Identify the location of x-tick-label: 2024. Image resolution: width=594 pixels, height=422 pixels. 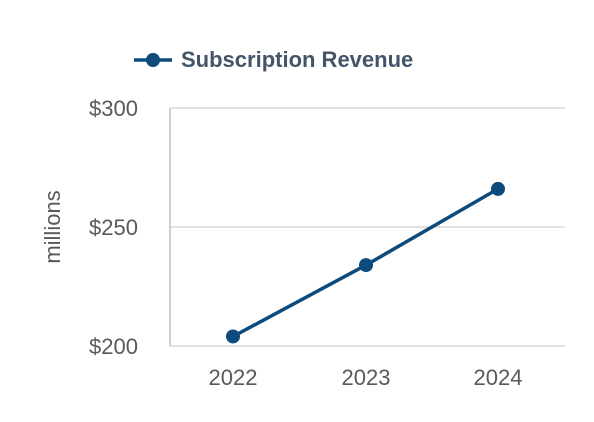
(498, 377).